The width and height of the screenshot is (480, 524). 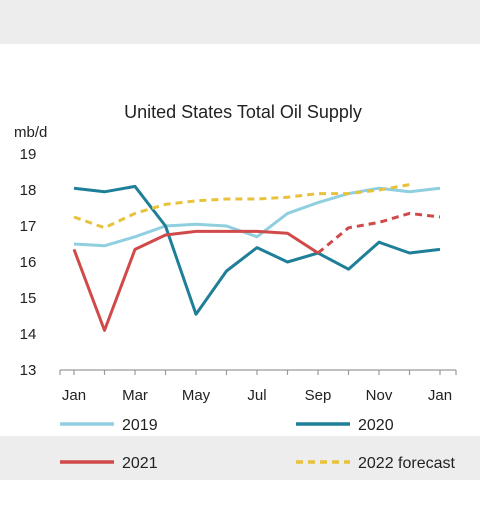 I want to click on y-tick-label: 19, so click(x=28, y=154).